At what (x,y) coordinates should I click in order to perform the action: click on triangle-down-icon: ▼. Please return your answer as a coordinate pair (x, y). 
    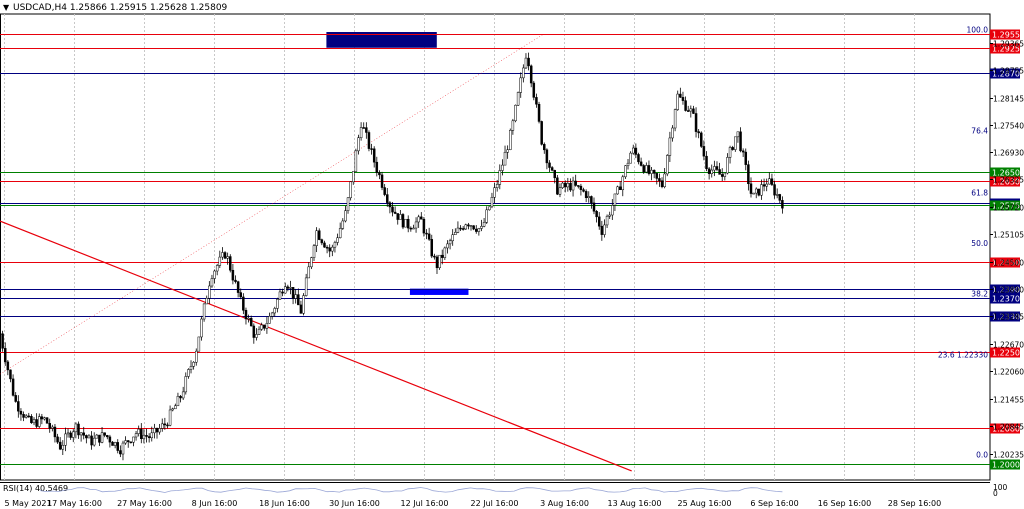
    Looking at the image, I should click on (6, 7).